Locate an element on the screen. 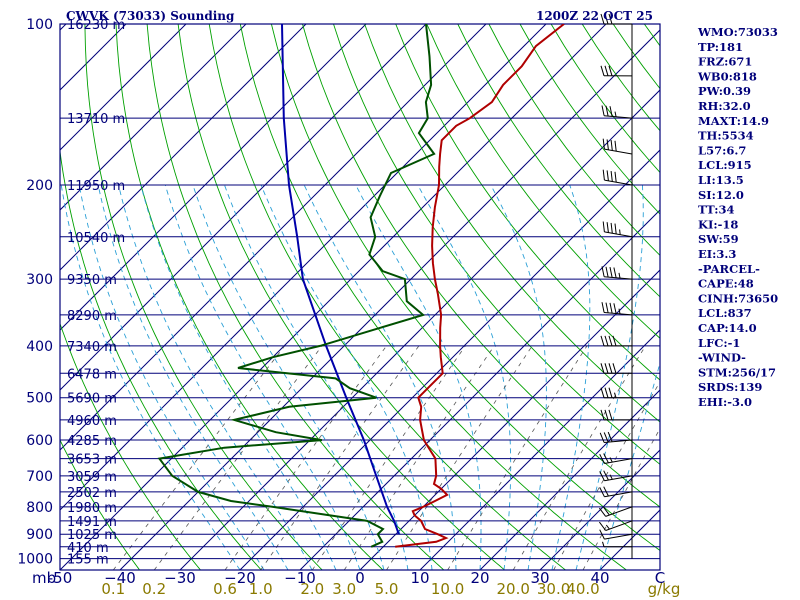  height-label: 1980 m is located at coordinates (92, 508).